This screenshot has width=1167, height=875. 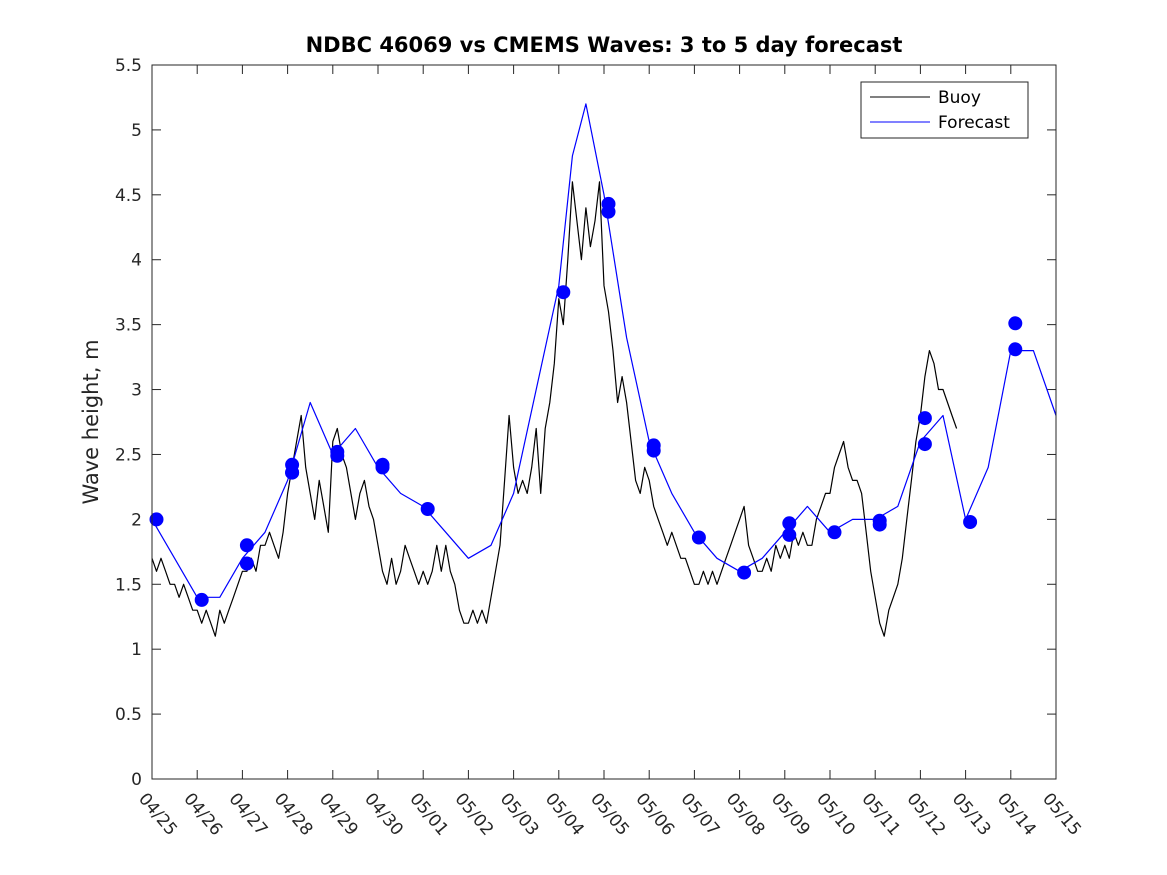 I want to click on y-tick-label: 4, so click(x=136, y=261).